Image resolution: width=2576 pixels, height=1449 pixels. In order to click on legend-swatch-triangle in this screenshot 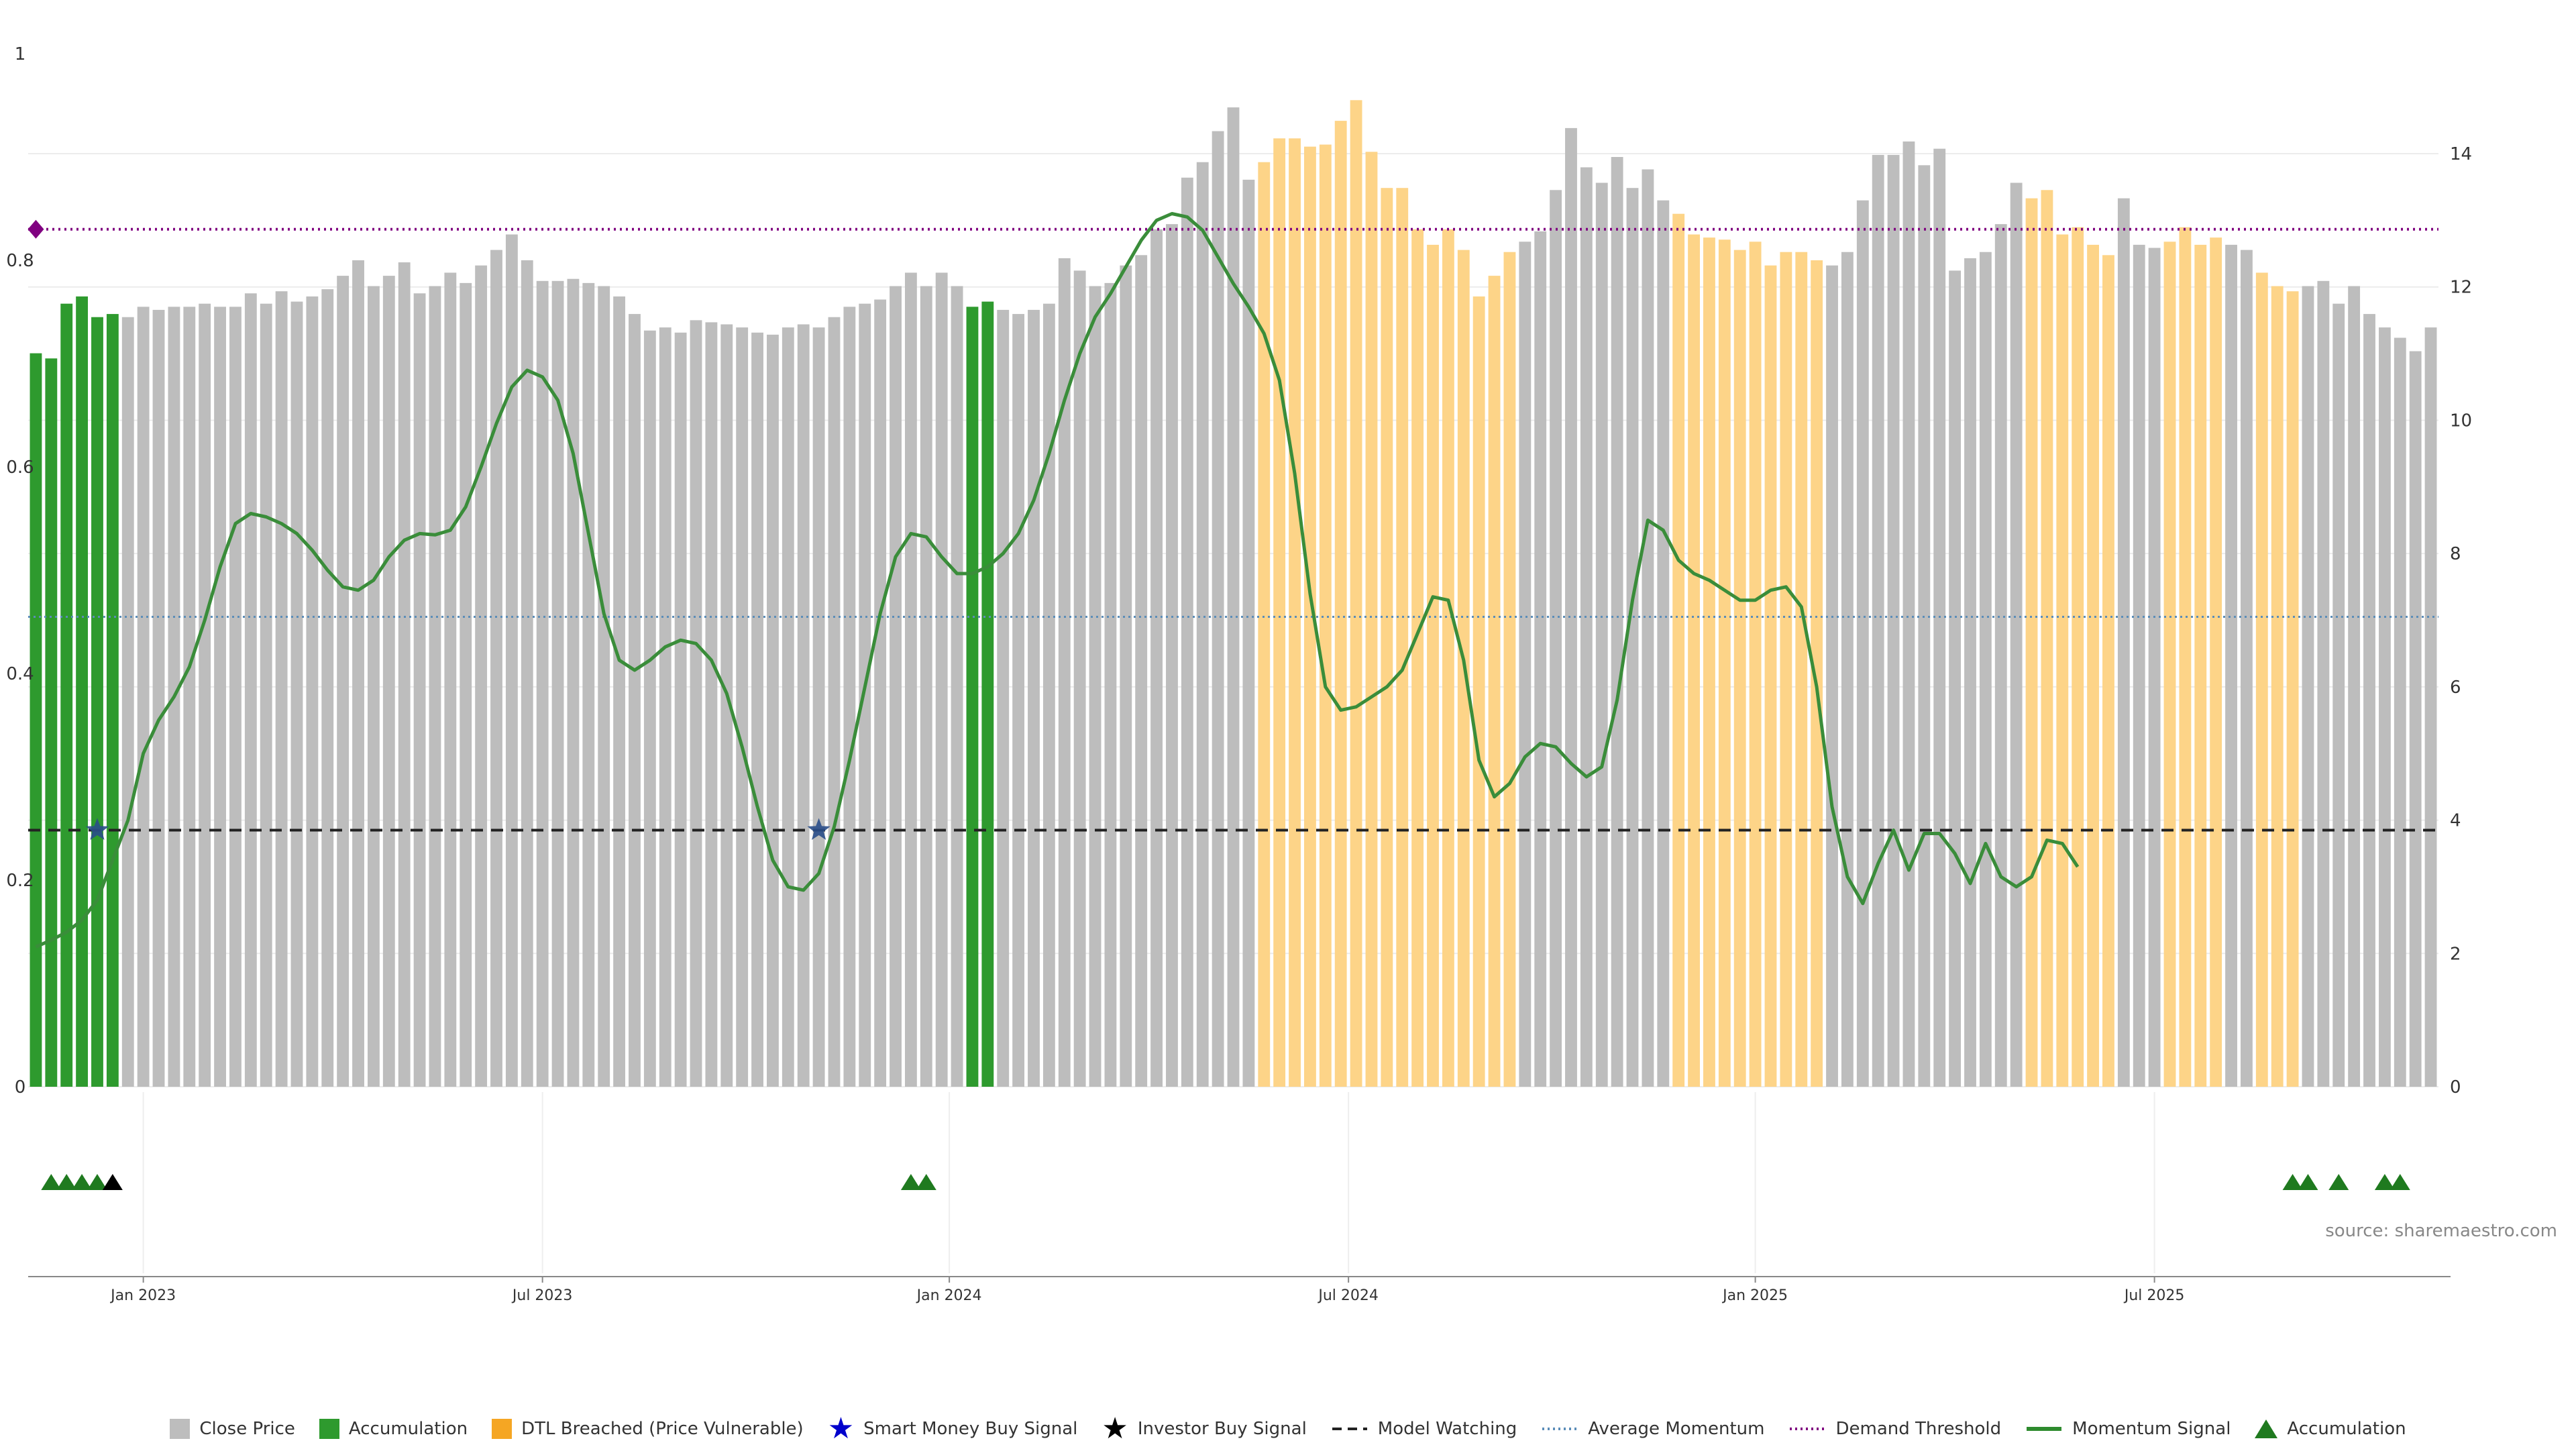, I will do `click(2266, 1428)`.